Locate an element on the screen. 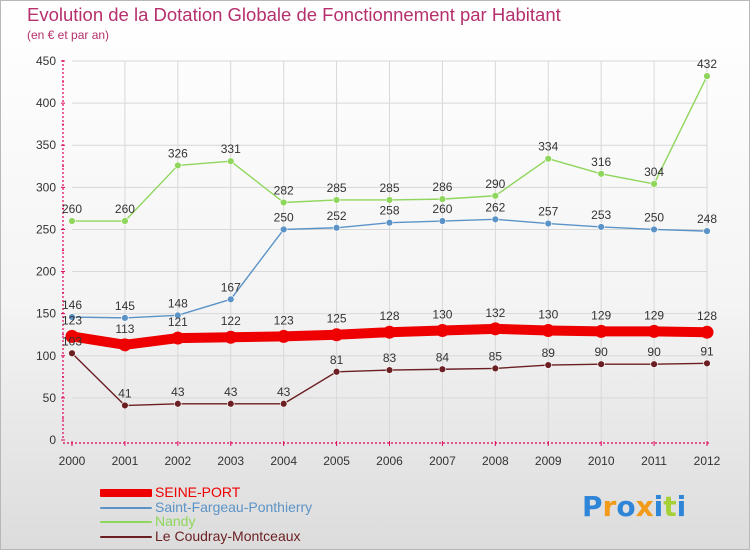  data-label: 128 is located at coordinates (389, 316).